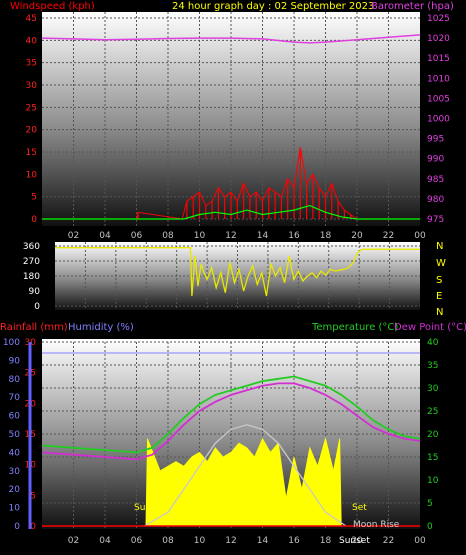  What do you see at coordinates (354, 327) in the screenshot?
I see `temp-axis-label: Temperature (°C)` at bounding box center [354, 327].